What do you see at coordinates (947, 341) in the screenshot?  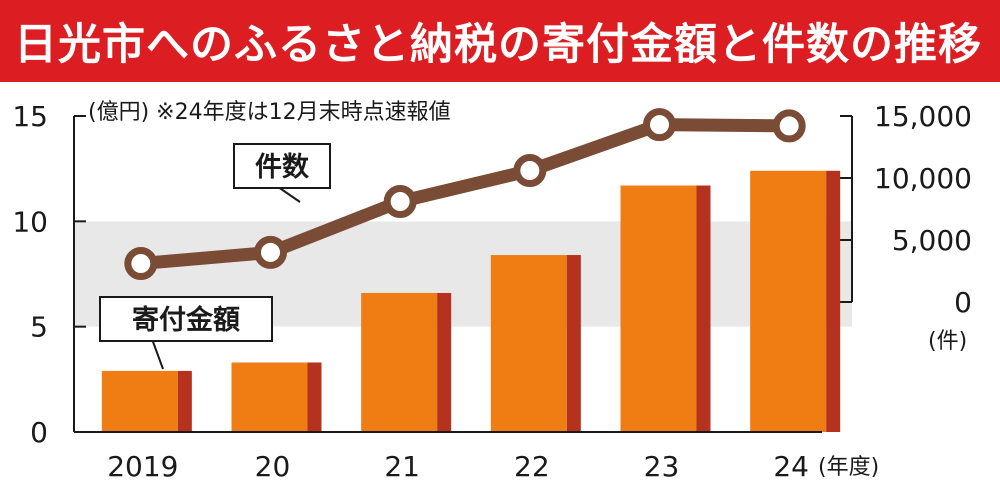 I see `right-axis-unit: (件)` at bounding box center [947, 341].